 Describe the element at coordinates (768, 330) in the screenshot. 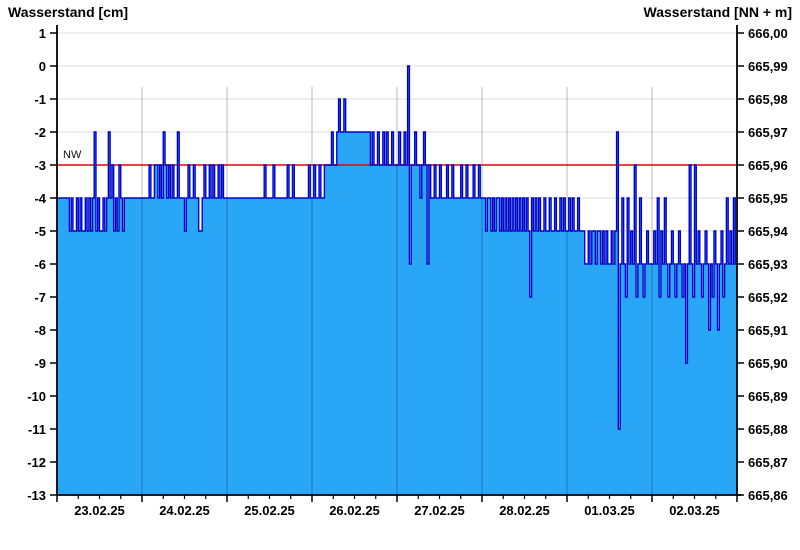

I see `y-axis-right-tick-label: 665,91` at that location.